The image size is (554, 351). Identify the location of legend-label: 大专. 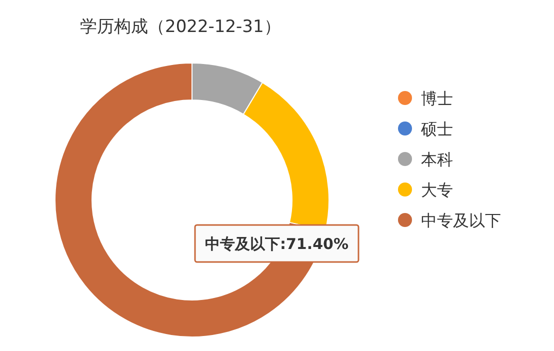
(437, 190).